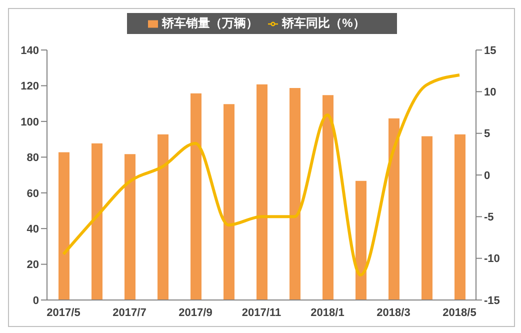  What do you see at coordinates (490, 50) in the screenshot?
I see `y2-tick-label: 15` at bounding box center [490, 50].